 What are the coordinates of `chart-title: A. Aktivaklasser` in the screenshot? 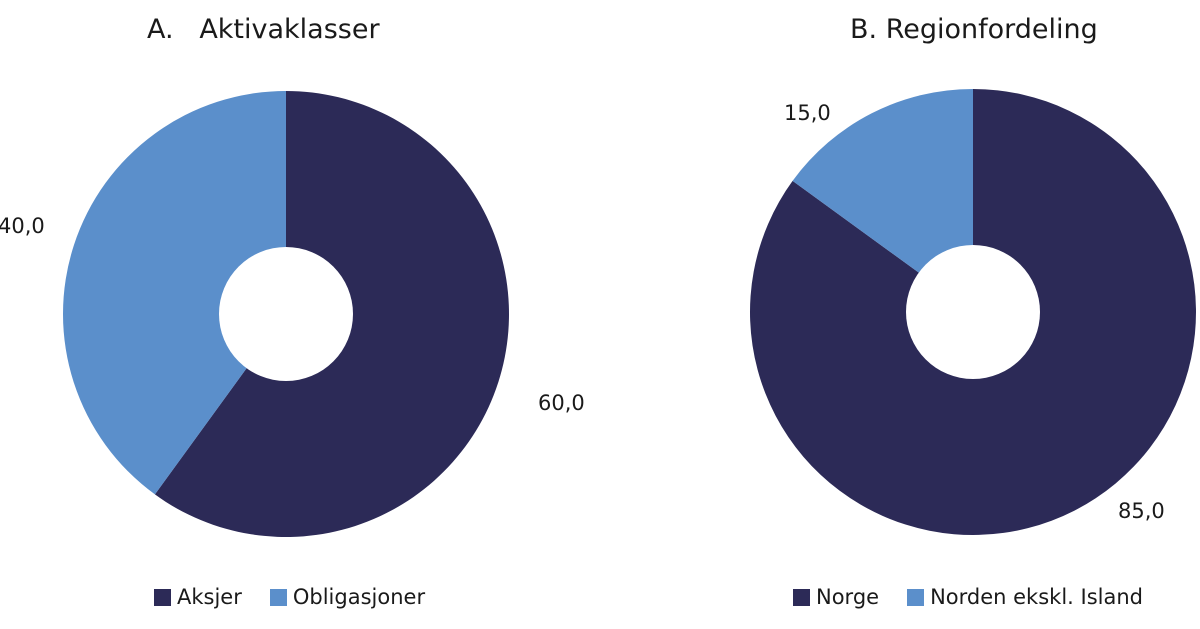 It's located at (263, 29).